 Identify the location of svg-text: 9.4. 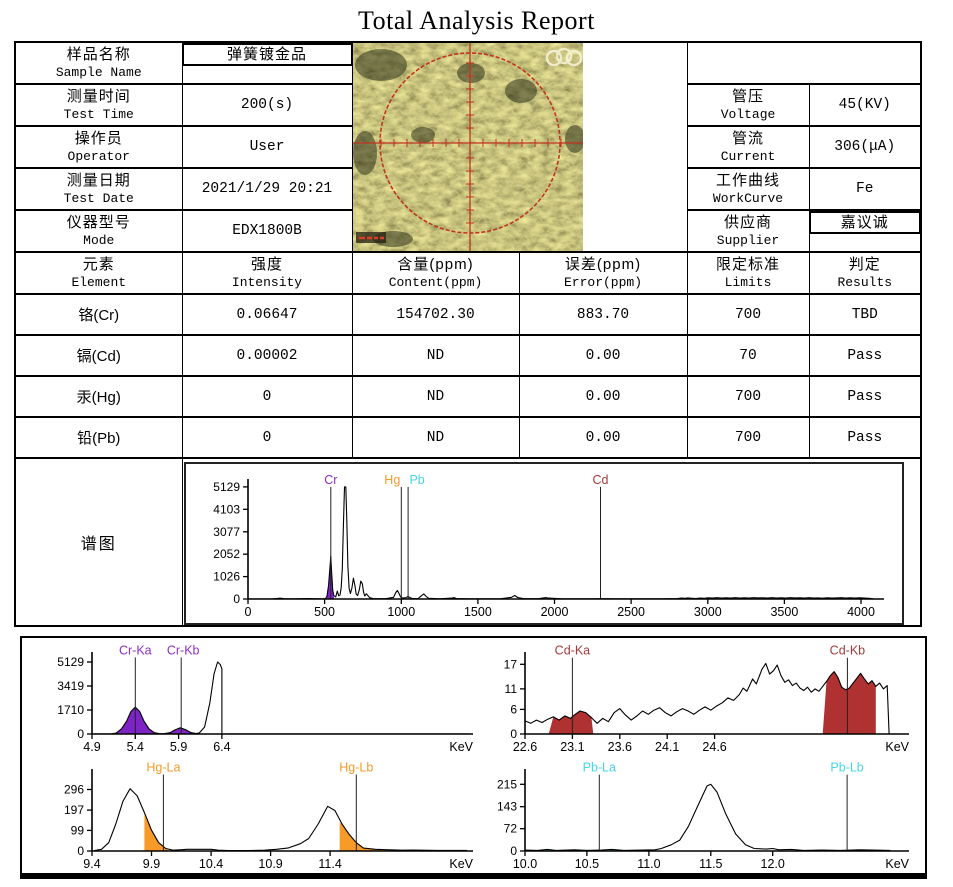
(91, 864).